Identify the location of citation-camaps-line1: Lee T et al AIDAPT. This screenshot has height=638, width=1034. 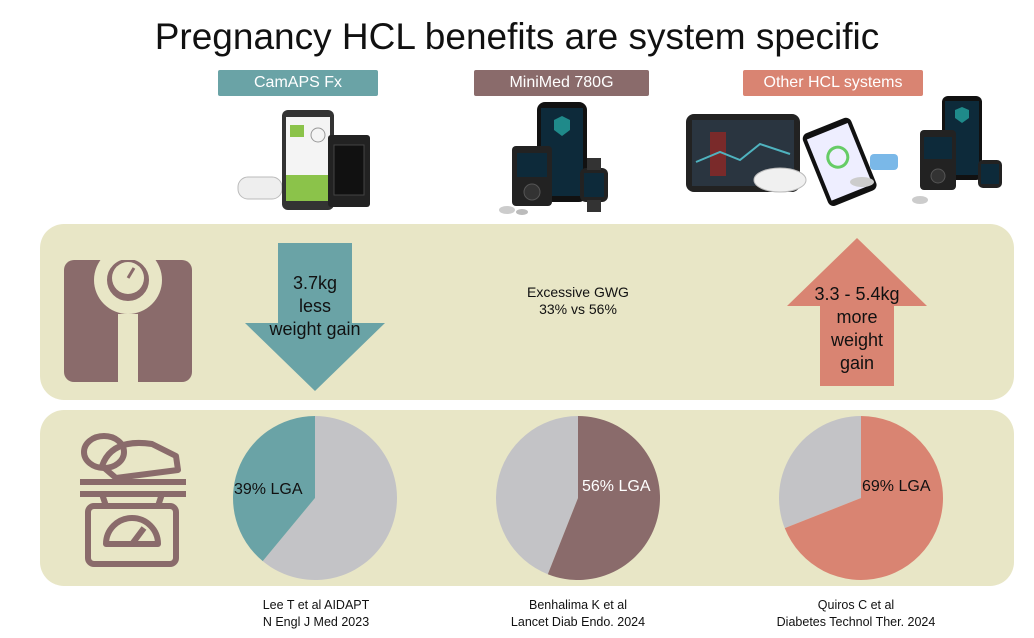
(316, 605).